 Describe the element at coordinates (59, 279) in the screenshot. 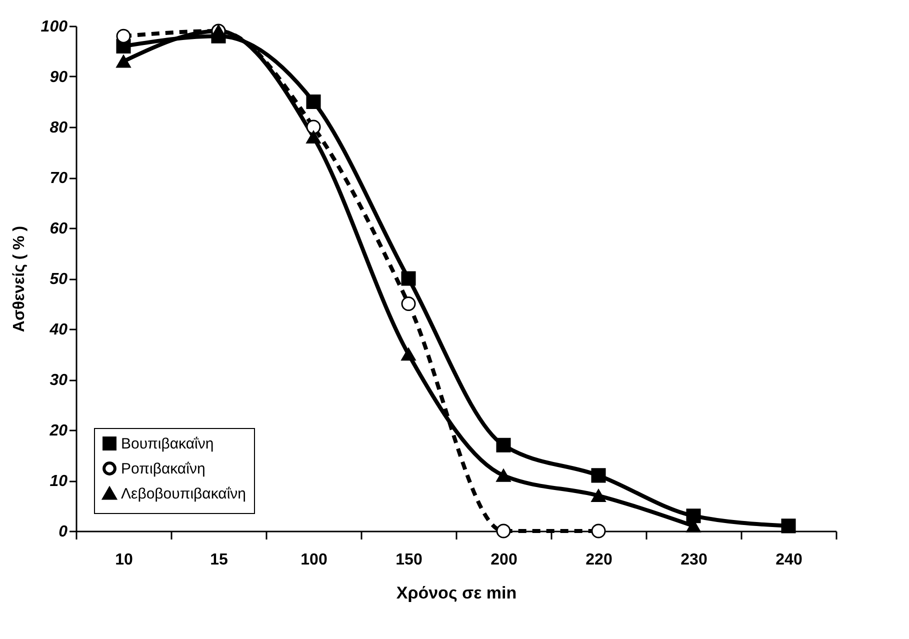

I see `y-tick-label: 50` at that location.